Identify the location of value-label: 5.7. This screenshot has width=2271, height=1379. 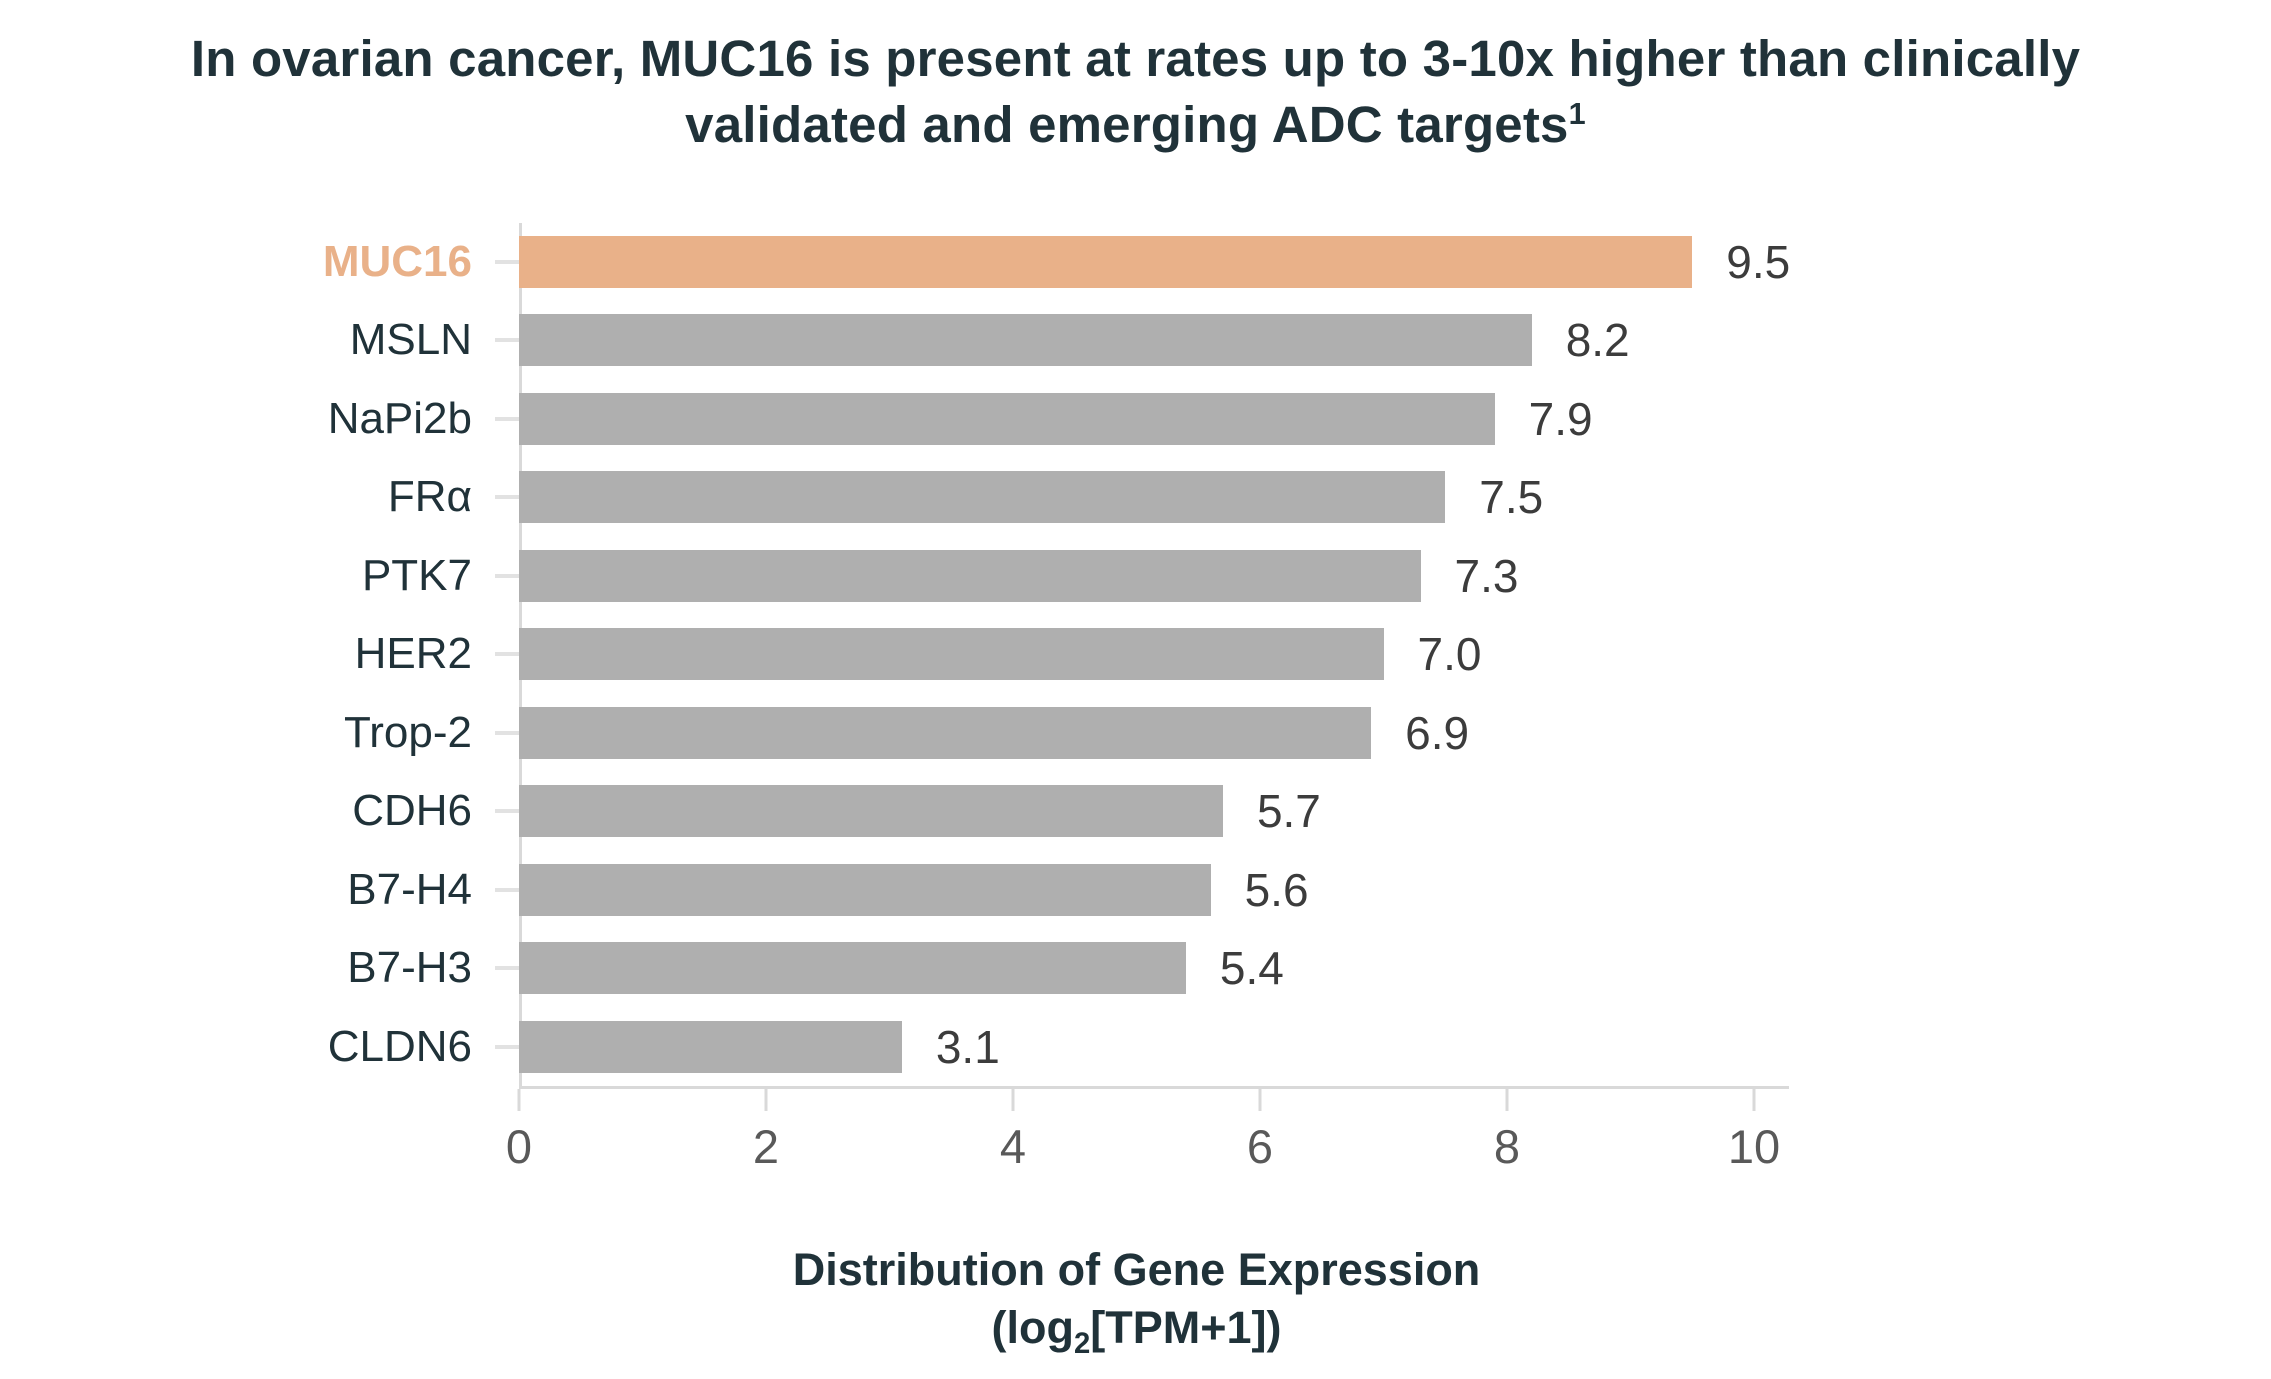
(1288, 811).